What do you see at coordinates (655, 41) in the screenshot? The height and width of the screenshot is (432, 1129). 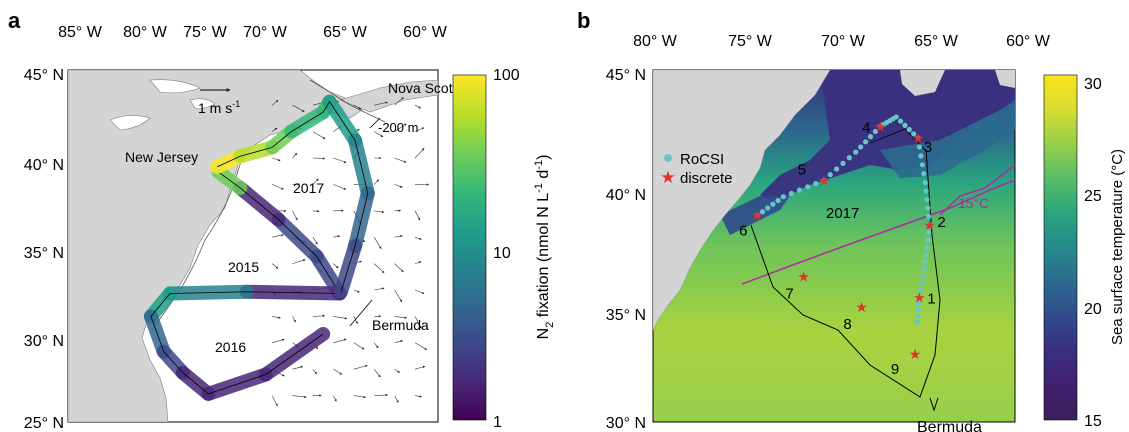 I see `lon-label: 80° W` at bounding box center [655, 41].